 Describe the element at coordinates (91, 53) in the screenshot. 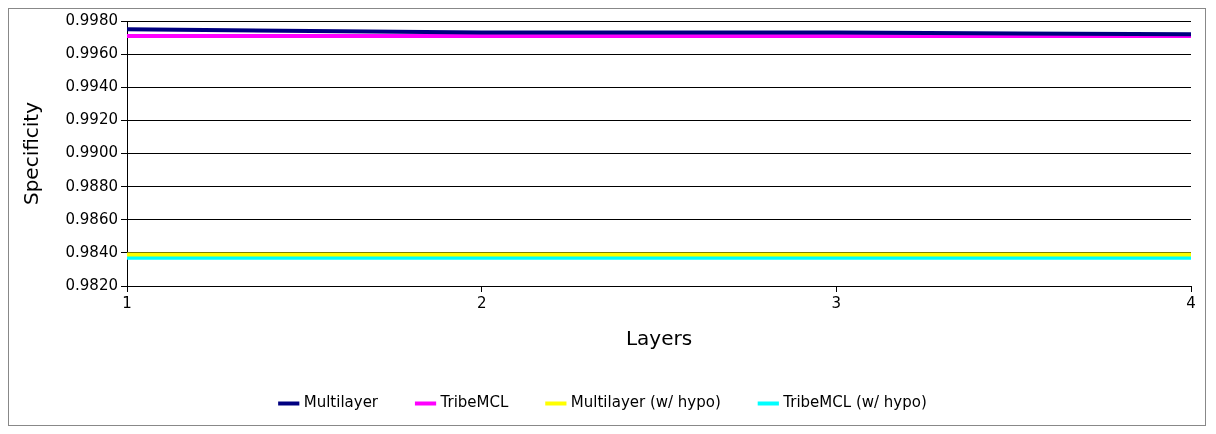

I see `y-tick-label: 0.9960` at that location.